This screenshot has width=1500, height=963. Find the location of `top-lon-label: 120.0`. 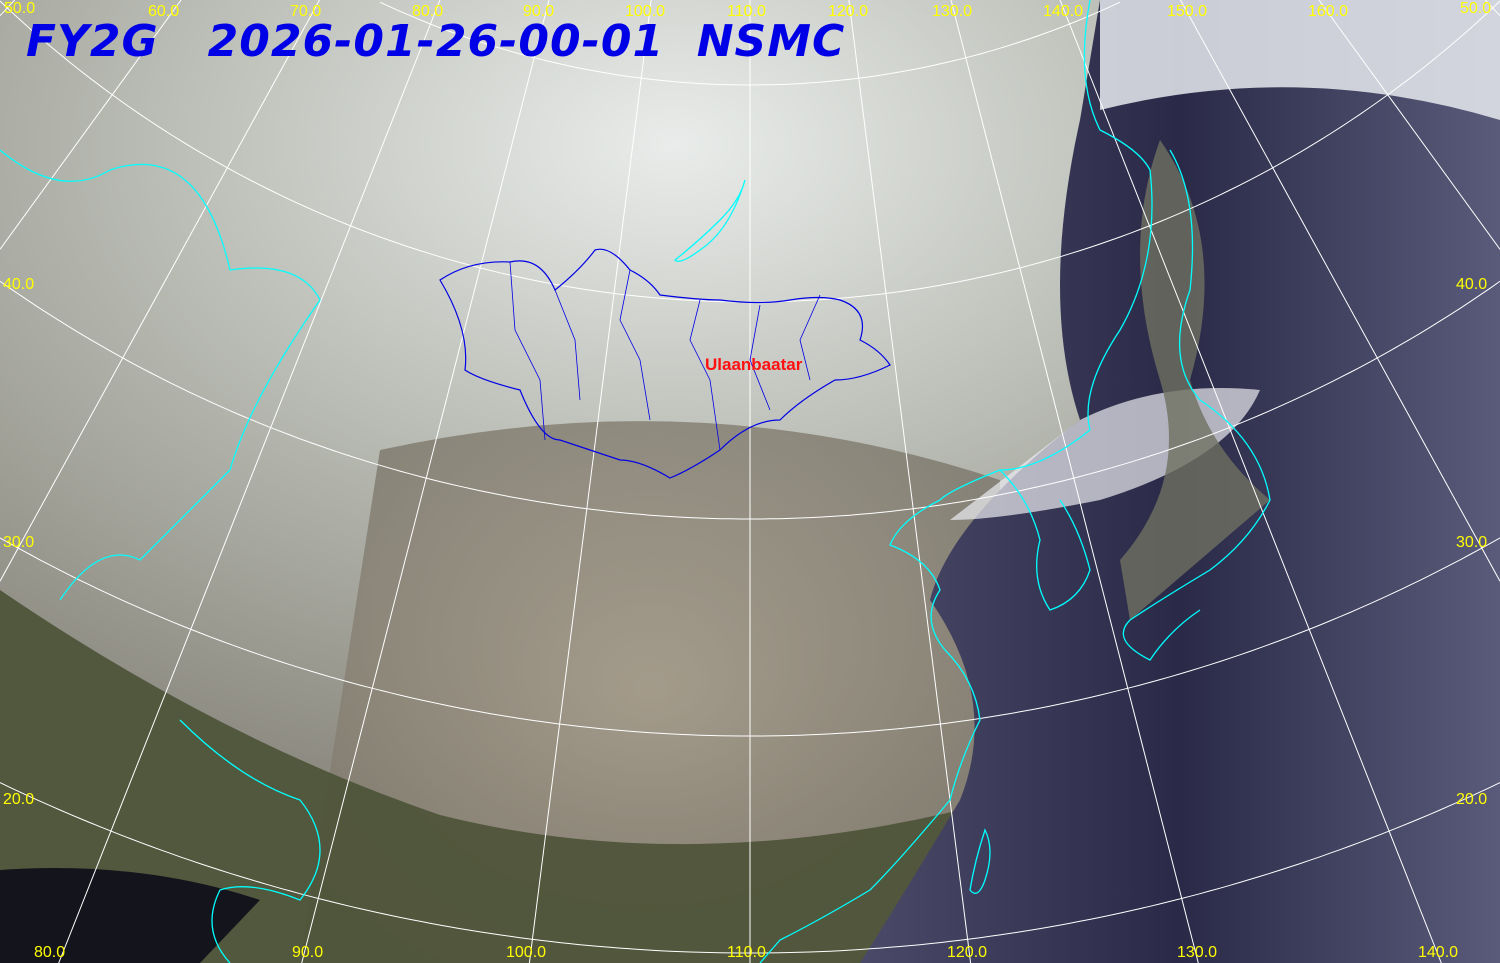

top-lon-label: 120.0 is located at coordinates (848, 11).